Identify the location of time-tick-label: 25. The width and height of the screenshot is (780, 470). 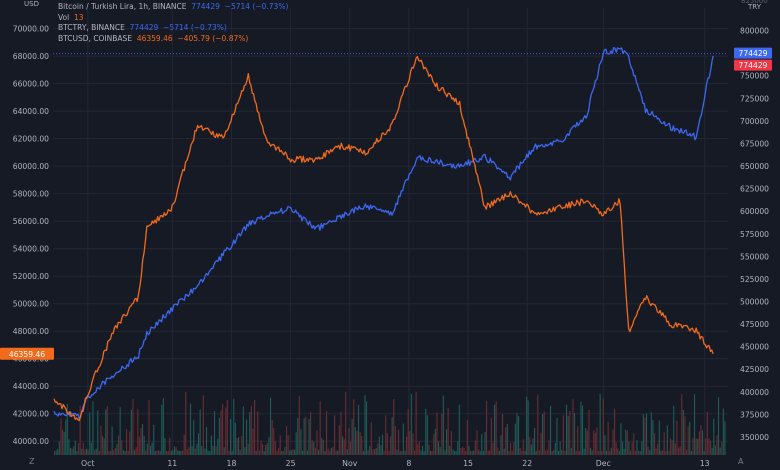
(291, 463).